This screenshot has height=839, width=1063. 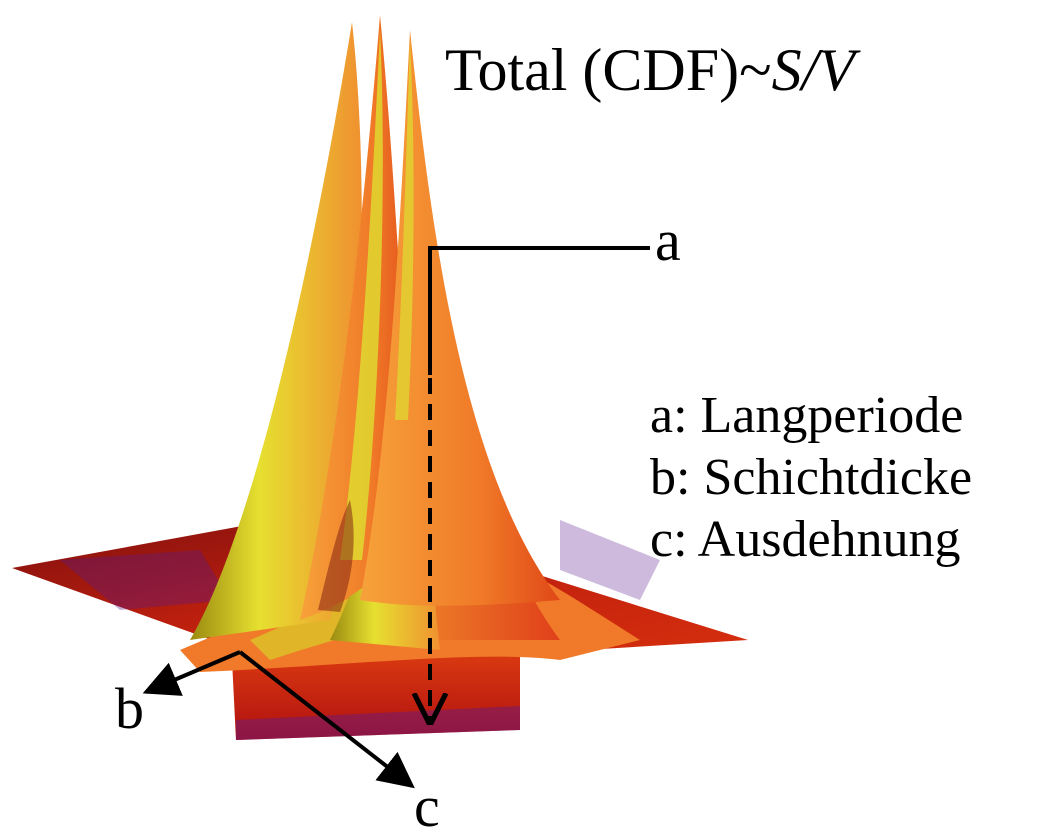 What do you see at coordinates (668, 240) in the screenshot?
I see `label-a: a` at bounding box center [668, 240].